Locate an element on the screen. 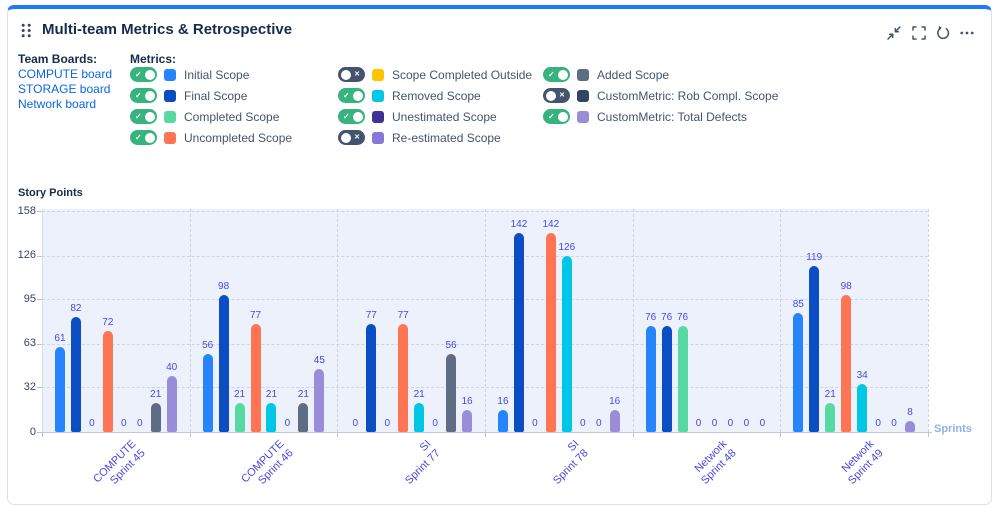  toggle-added-scope: ✓ is located at coordinates (556, 74).